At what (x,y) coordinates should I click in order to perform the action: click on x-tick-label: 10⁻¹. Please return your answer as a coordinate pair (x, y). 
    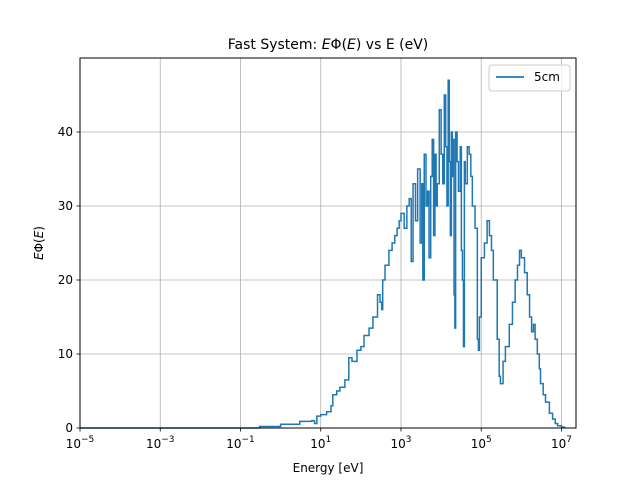
    Looking at the image, I should click on (240, 443).